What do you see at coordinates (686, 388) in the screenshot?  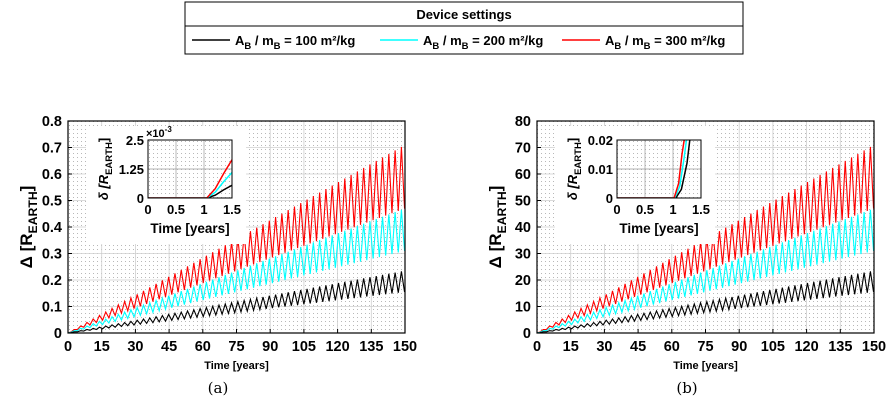 I see `panel-caption: (b)` at bounding box center [686, 388].